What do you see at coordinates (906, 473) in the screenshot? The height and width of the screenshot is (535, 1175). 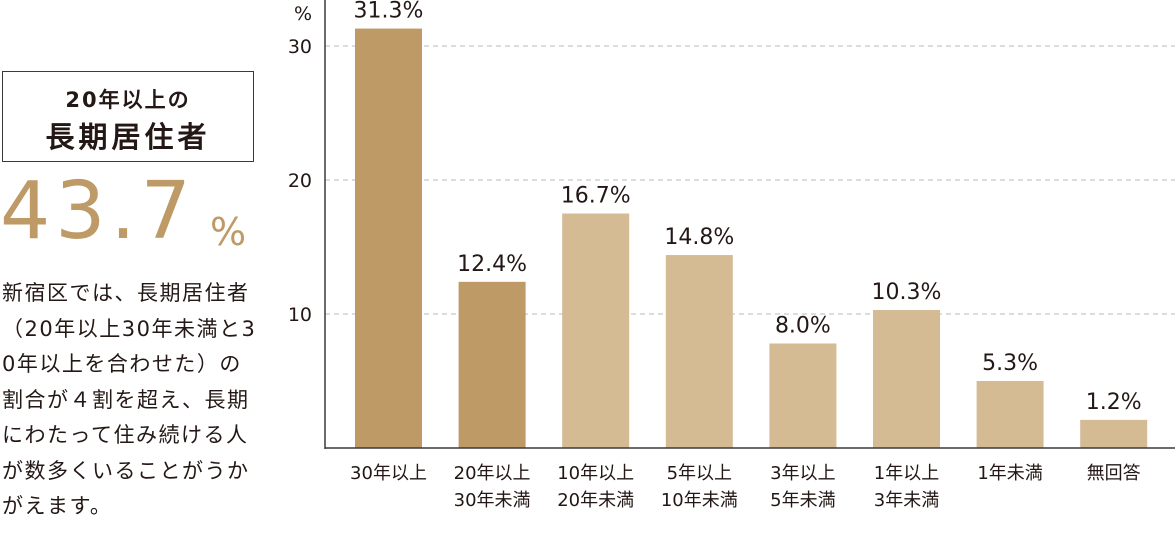 I see `category-label: 1年以上` at bounding box center [906, 473].